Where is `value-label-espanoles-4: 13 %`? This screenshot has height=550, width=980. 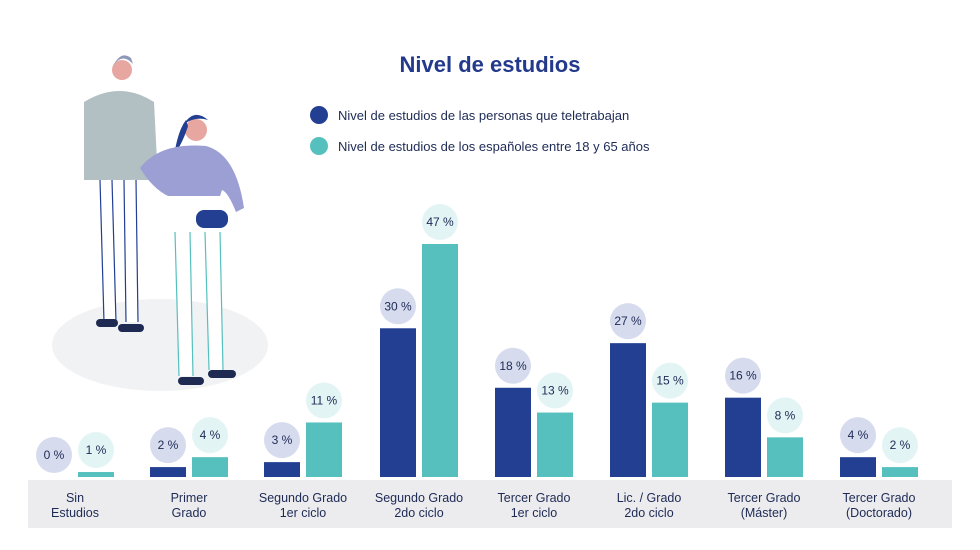
value-label-espanoles-4: 13 % is located at coordinates (555, 391).